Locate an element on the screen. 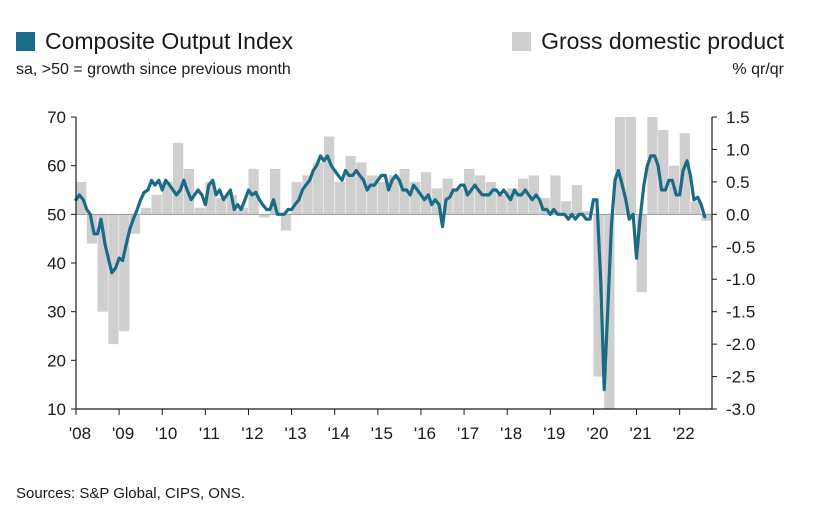  right-tick-label: 1.0 is located at coordinates (738, 149).